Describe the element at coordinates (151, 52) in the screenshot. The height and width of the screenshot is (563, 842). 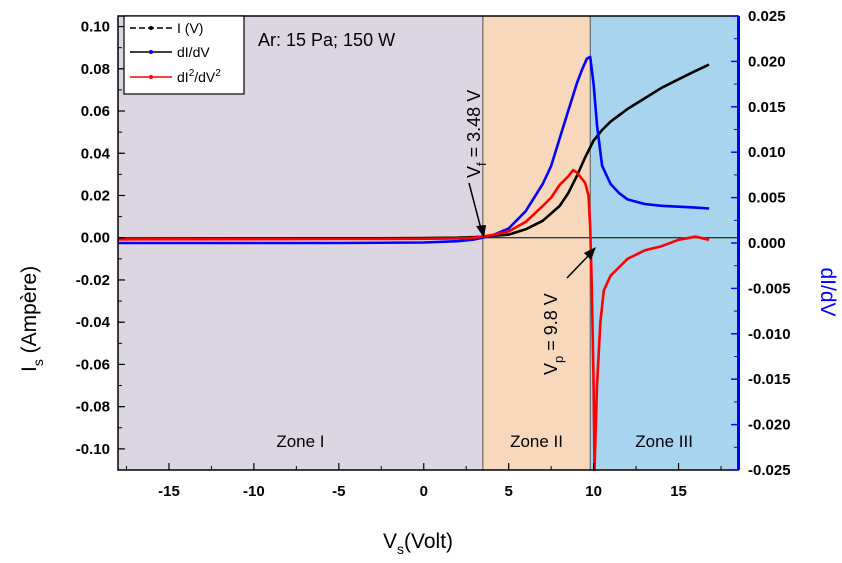
I see `legend-marker-didv` at that location.